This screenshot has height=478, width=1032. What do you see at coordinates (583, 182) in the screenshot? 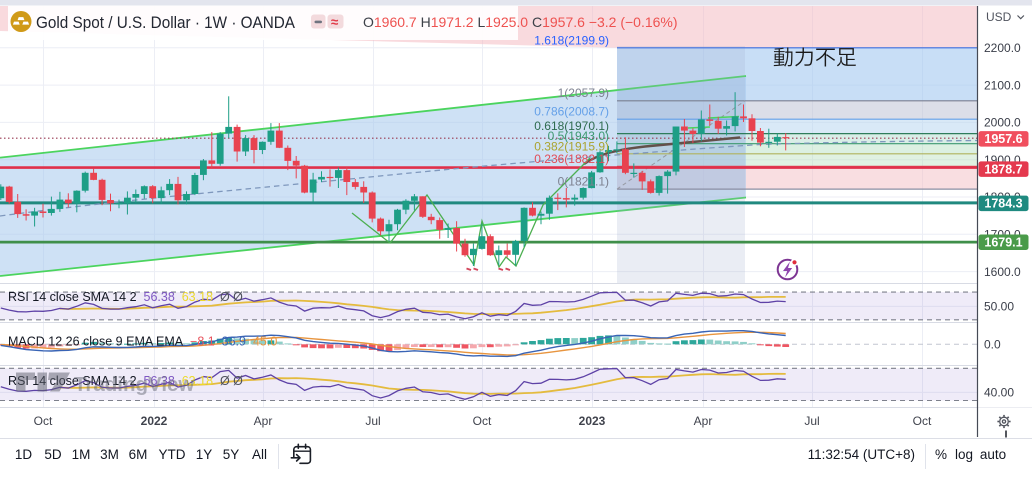
I see `svg-text: 0(1821.1)` at bounding box center [583, 182].